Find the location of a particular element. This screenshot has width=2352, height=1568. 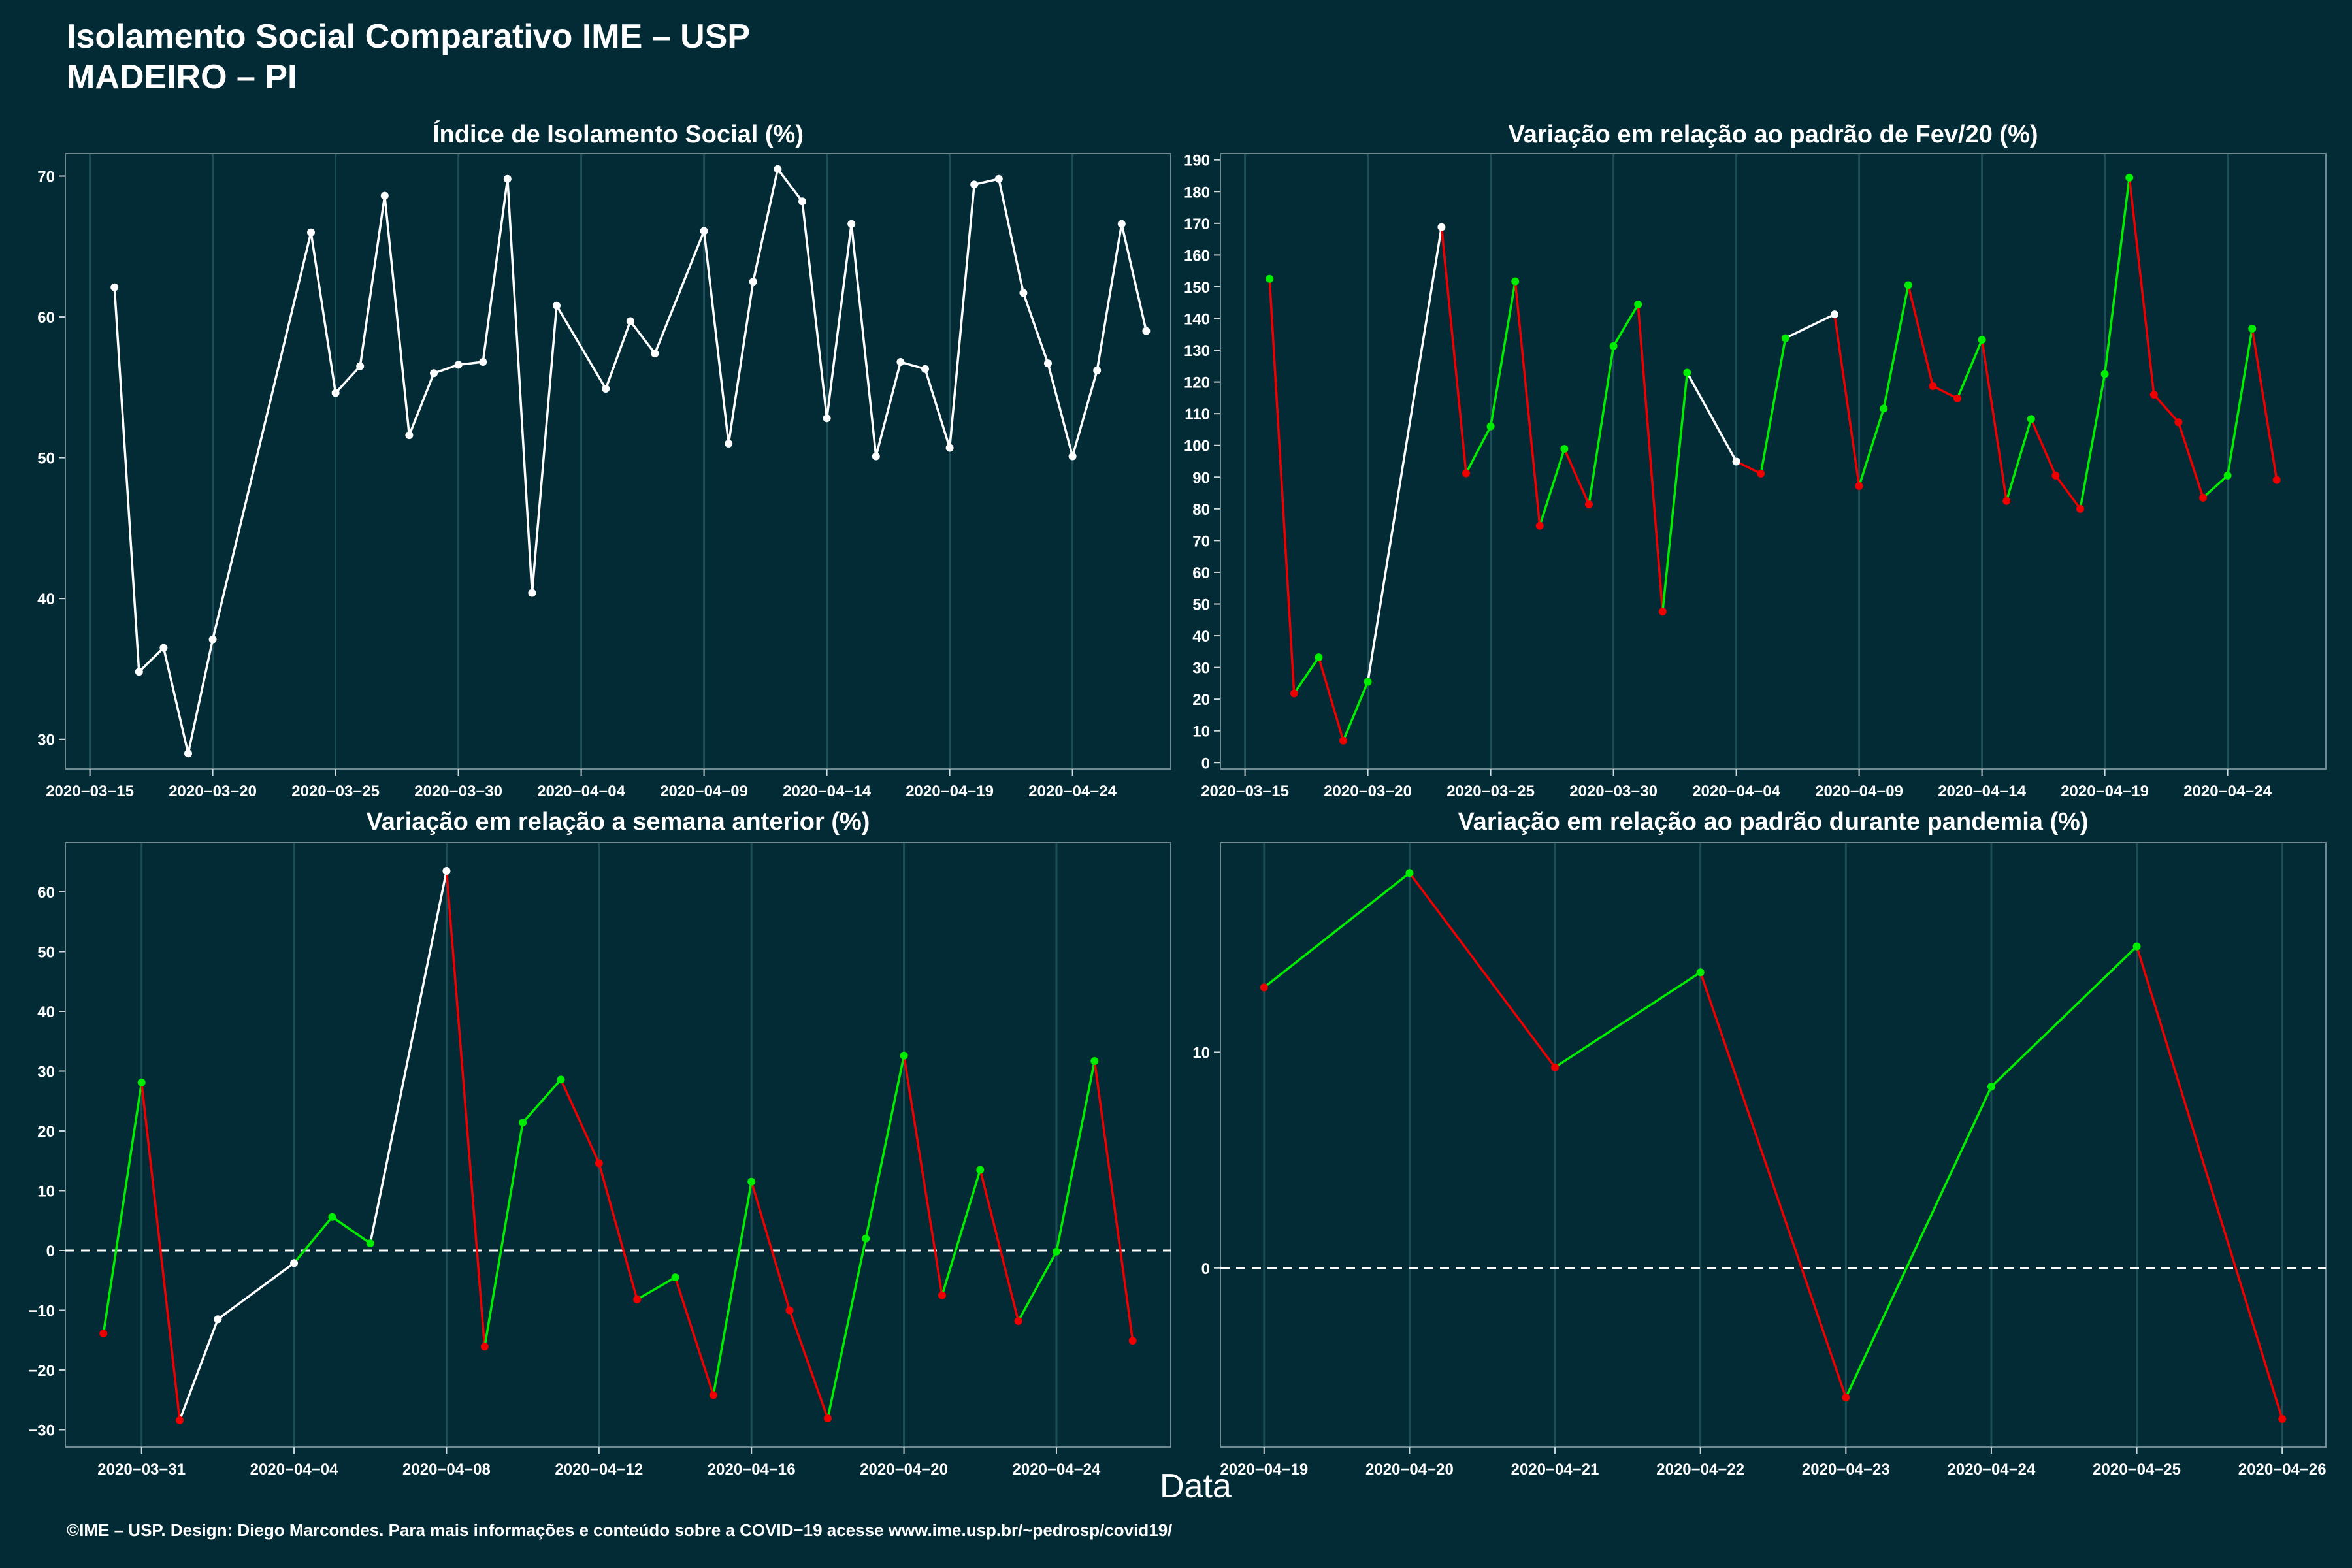

x-tick-label: 2020−03−20 is located at coordinates (1368, 791).